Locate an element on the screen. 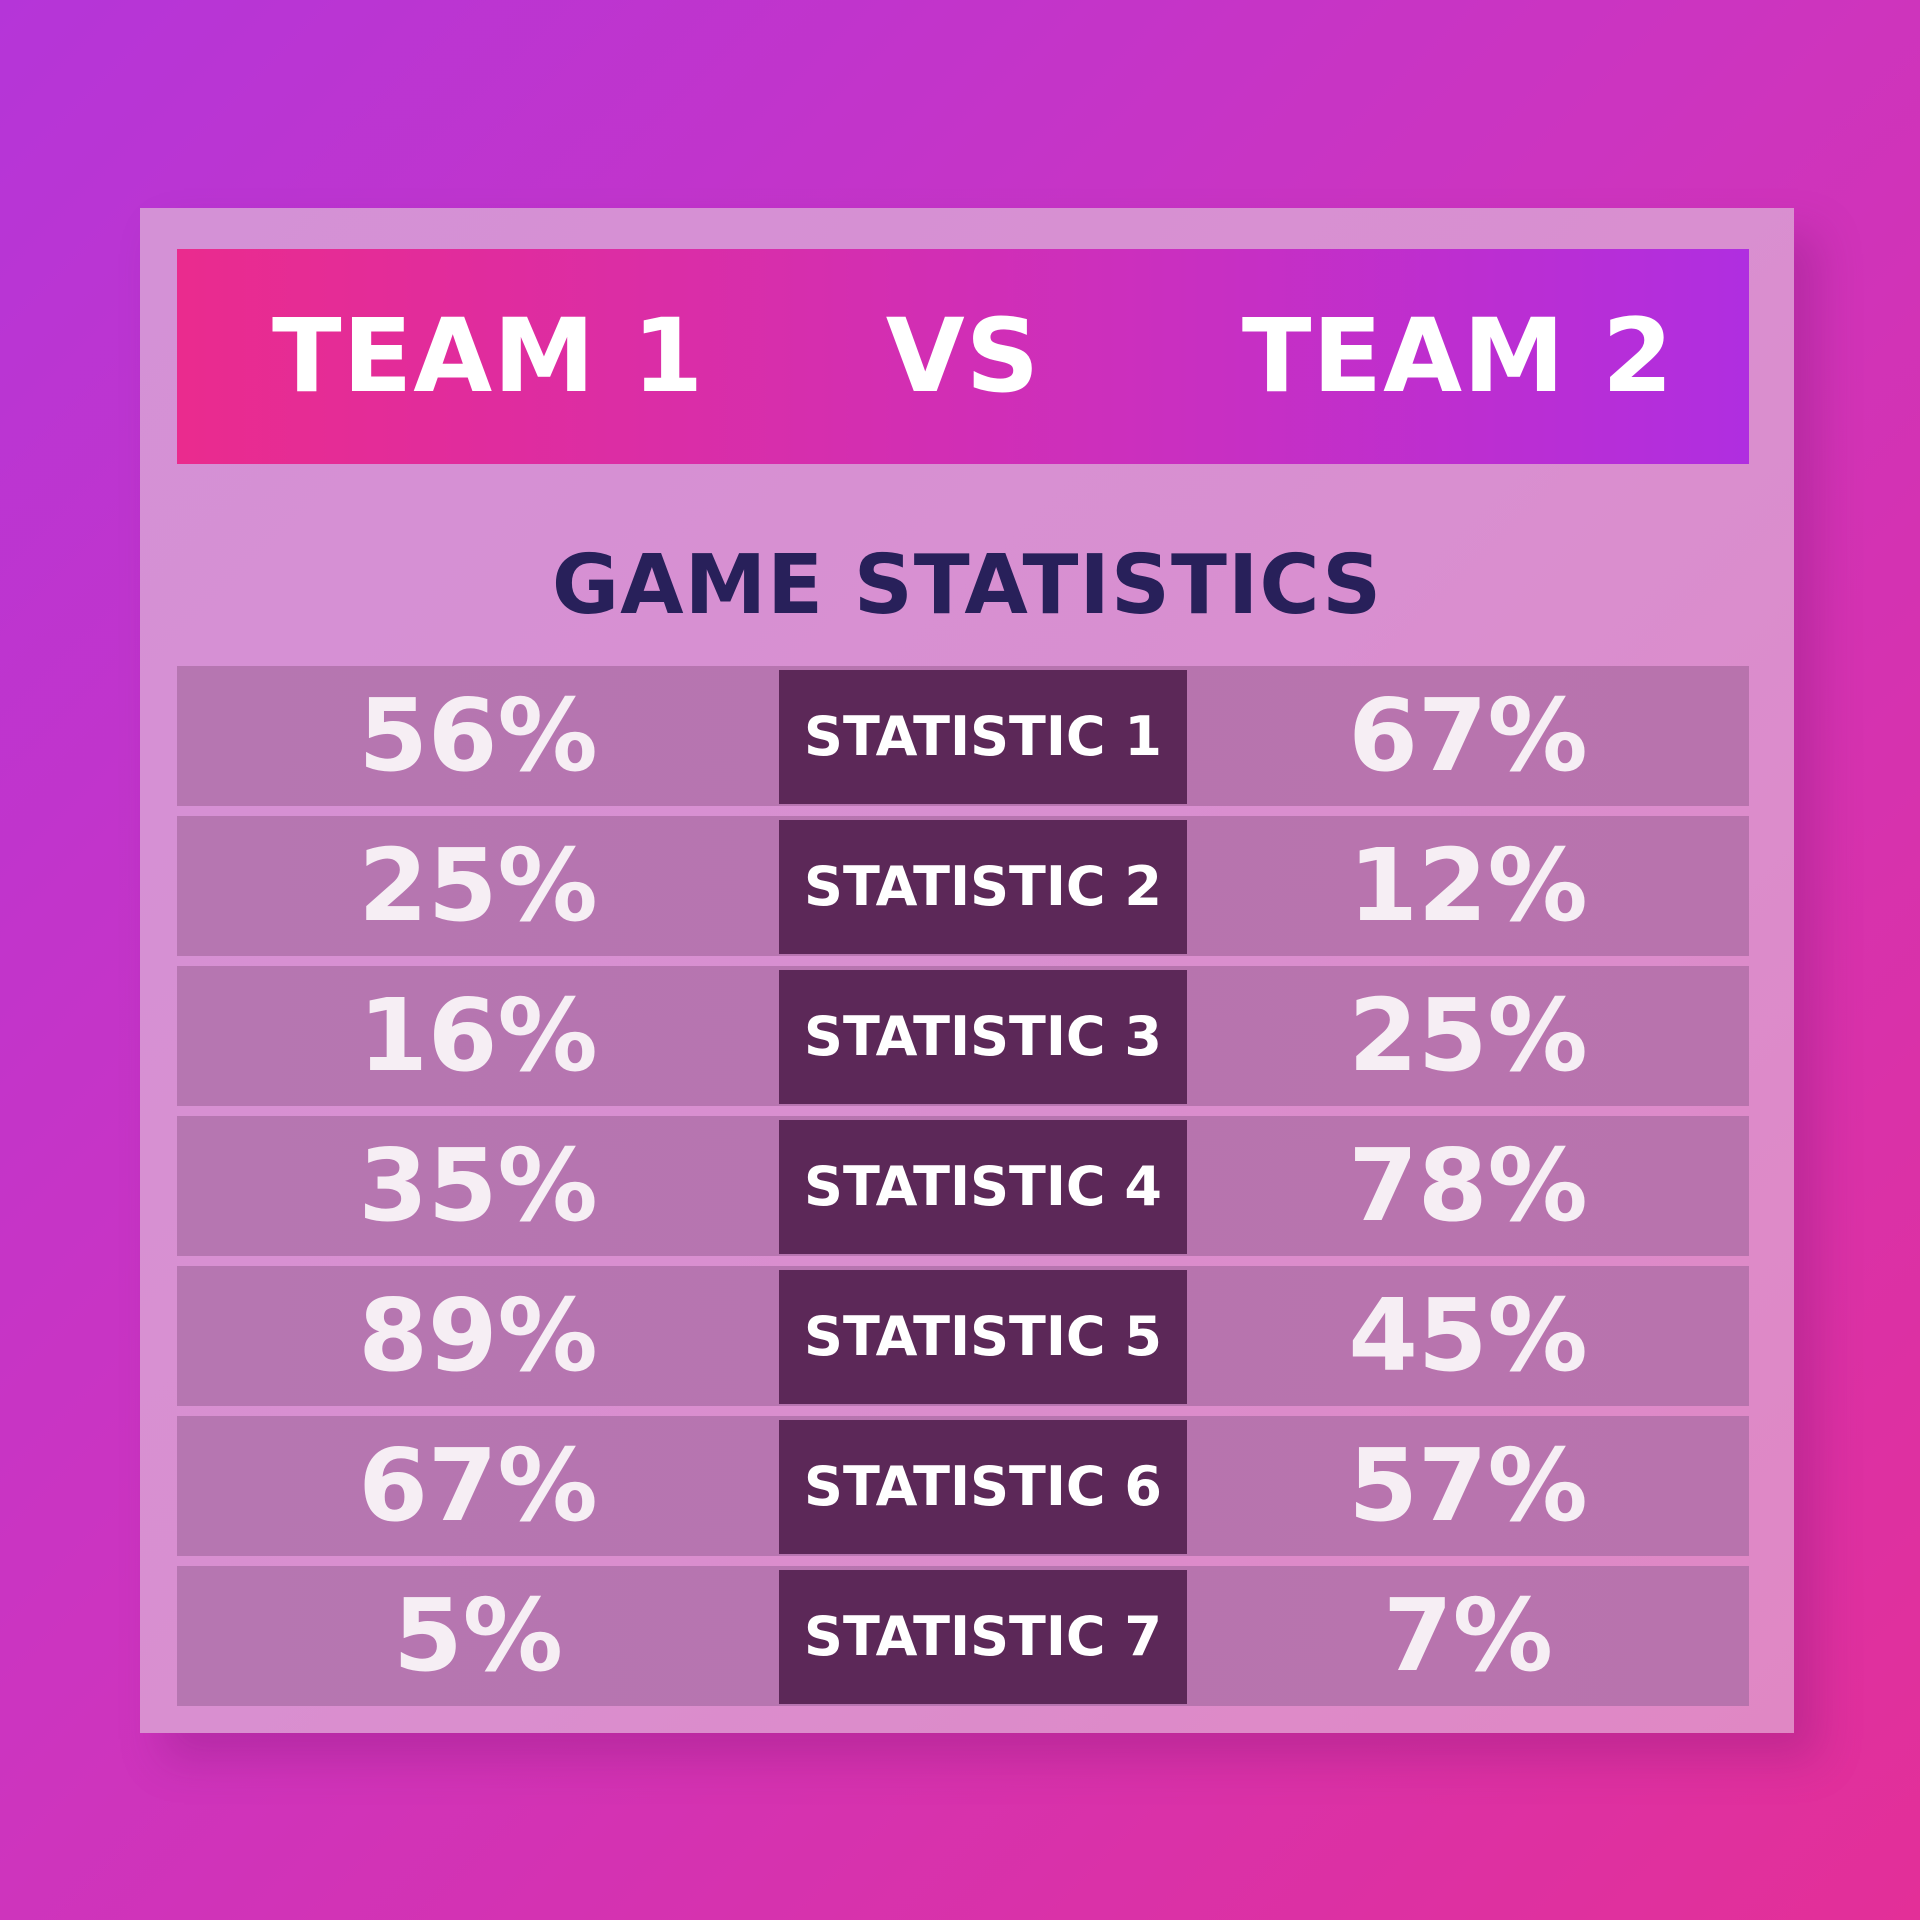 This screenshot has width=1920, height=1920. stat-row: 5% STATISTIC 7 7% is located at coordinates (963, 1636).